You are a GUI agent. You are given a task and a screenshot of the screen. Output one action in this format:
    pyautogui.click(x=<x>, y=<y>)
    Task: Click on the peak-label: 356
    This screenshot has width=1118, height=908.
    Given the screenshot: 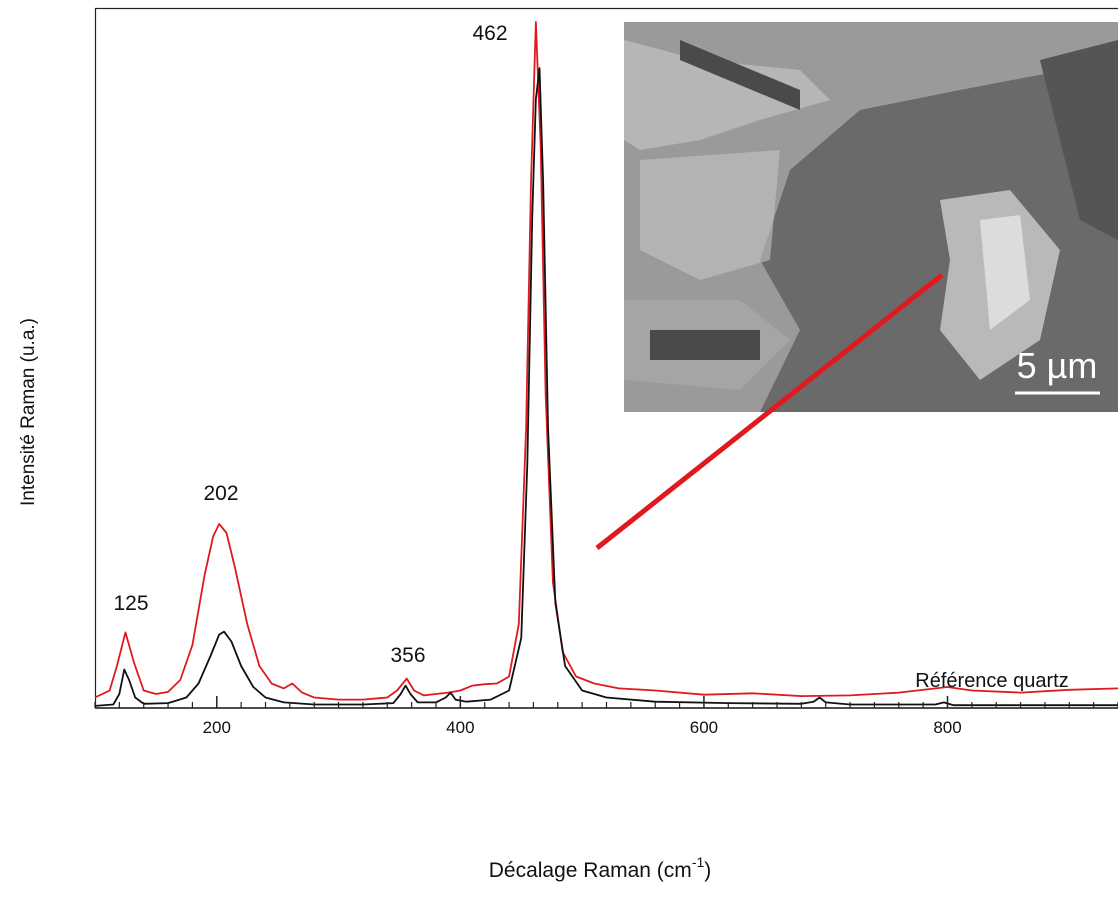 What is the action you would take?
    pyautogui.click(x=407, y=655)
    